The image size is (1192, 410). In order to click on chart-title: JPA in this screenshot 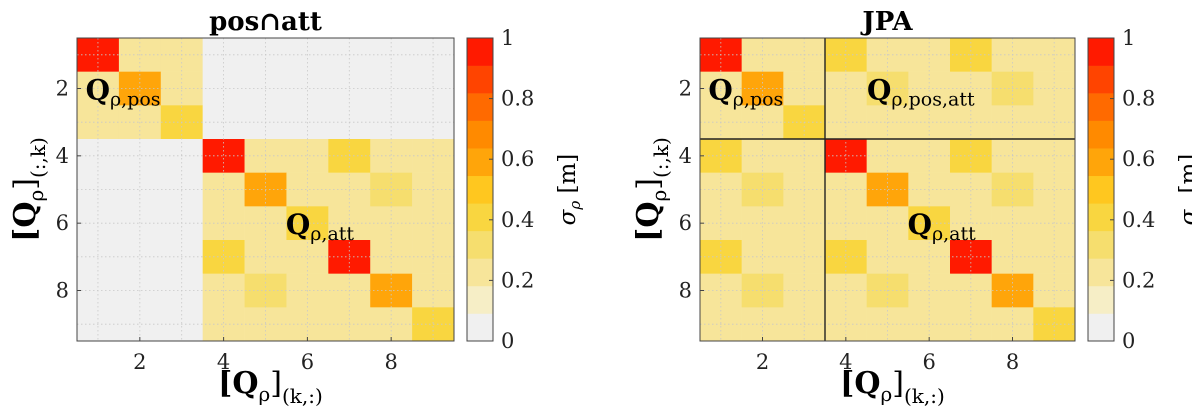, I will do `click(886, 22)`.